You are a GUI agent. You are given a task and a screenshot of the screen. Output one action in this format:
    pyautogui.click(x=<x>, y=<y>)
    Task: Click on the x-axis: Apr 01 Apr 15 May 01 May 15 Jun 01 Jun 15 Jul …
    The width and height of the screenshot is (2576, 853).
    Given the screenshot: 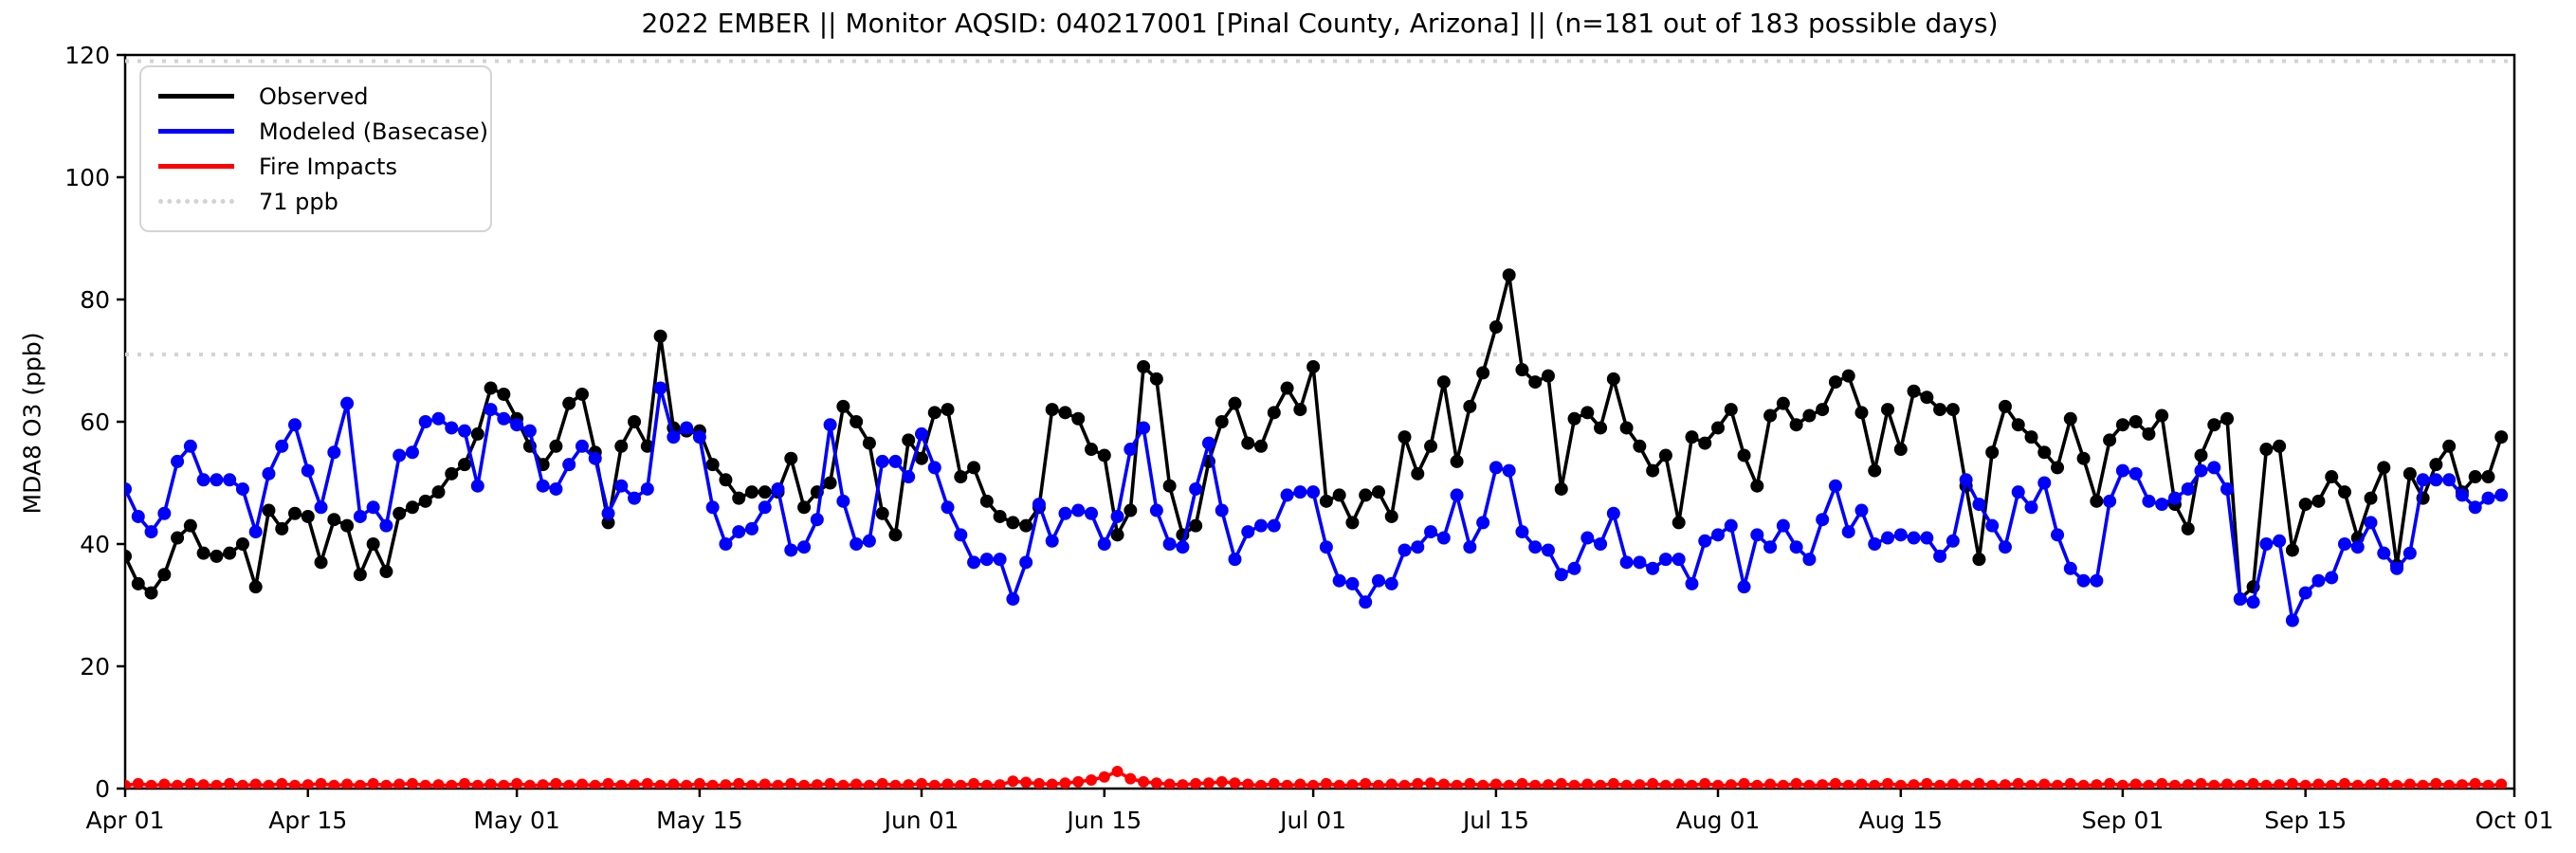 What is the action you would take?
    pyautogui.click(x=1319, y=811)
    